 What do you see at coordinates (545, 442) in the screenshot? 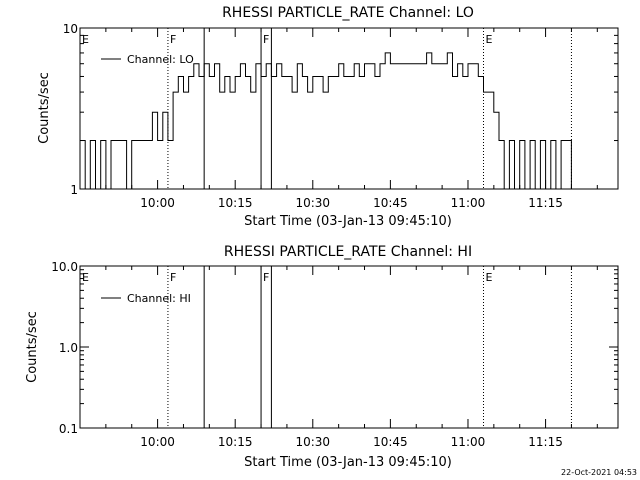
I see `x-tick-label-hi-5: 11:15` at bounding box center [545, 442].